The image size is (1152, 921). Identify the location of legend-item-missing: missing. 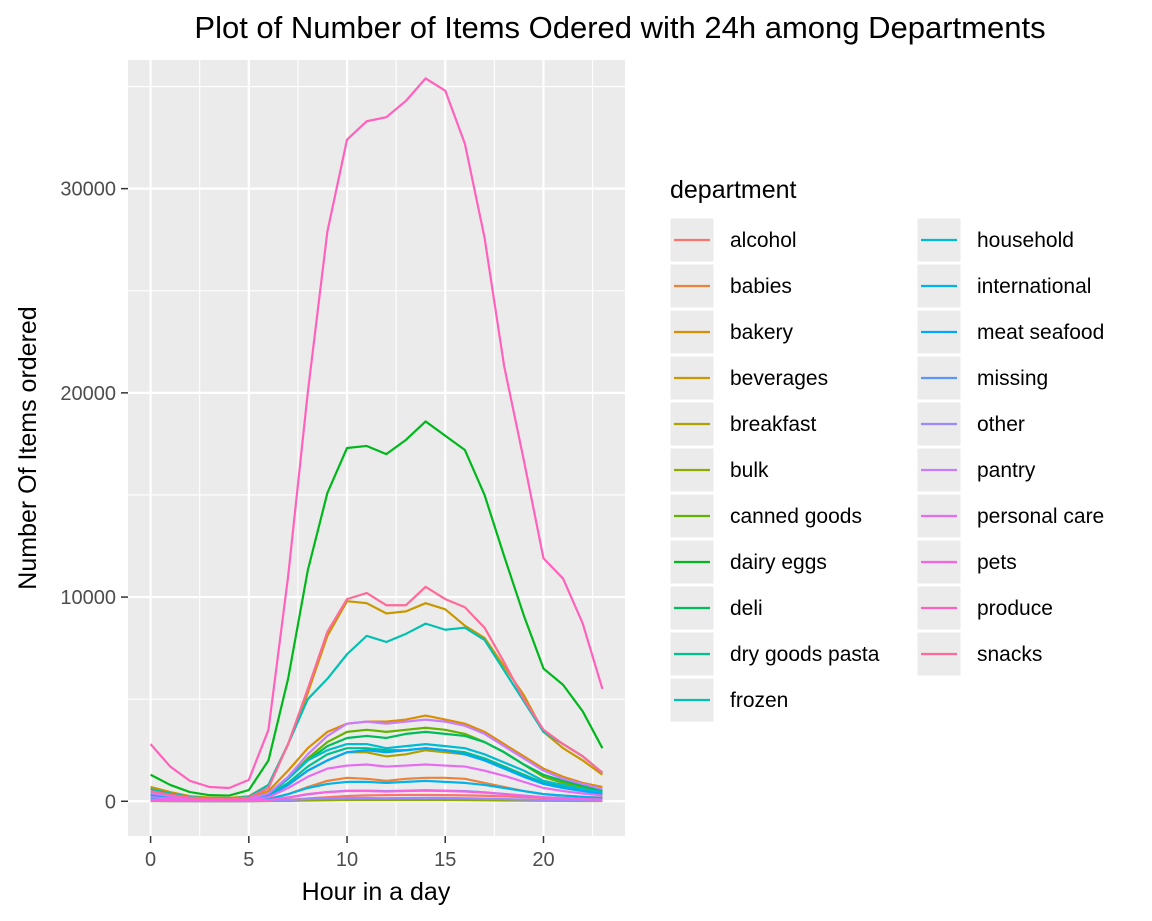
(982, 378).